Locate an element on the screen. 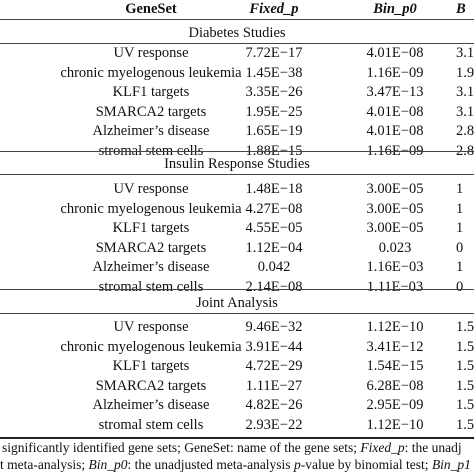  fixed-p-value: 1.12E−04 is located at coordinates (274, 247).